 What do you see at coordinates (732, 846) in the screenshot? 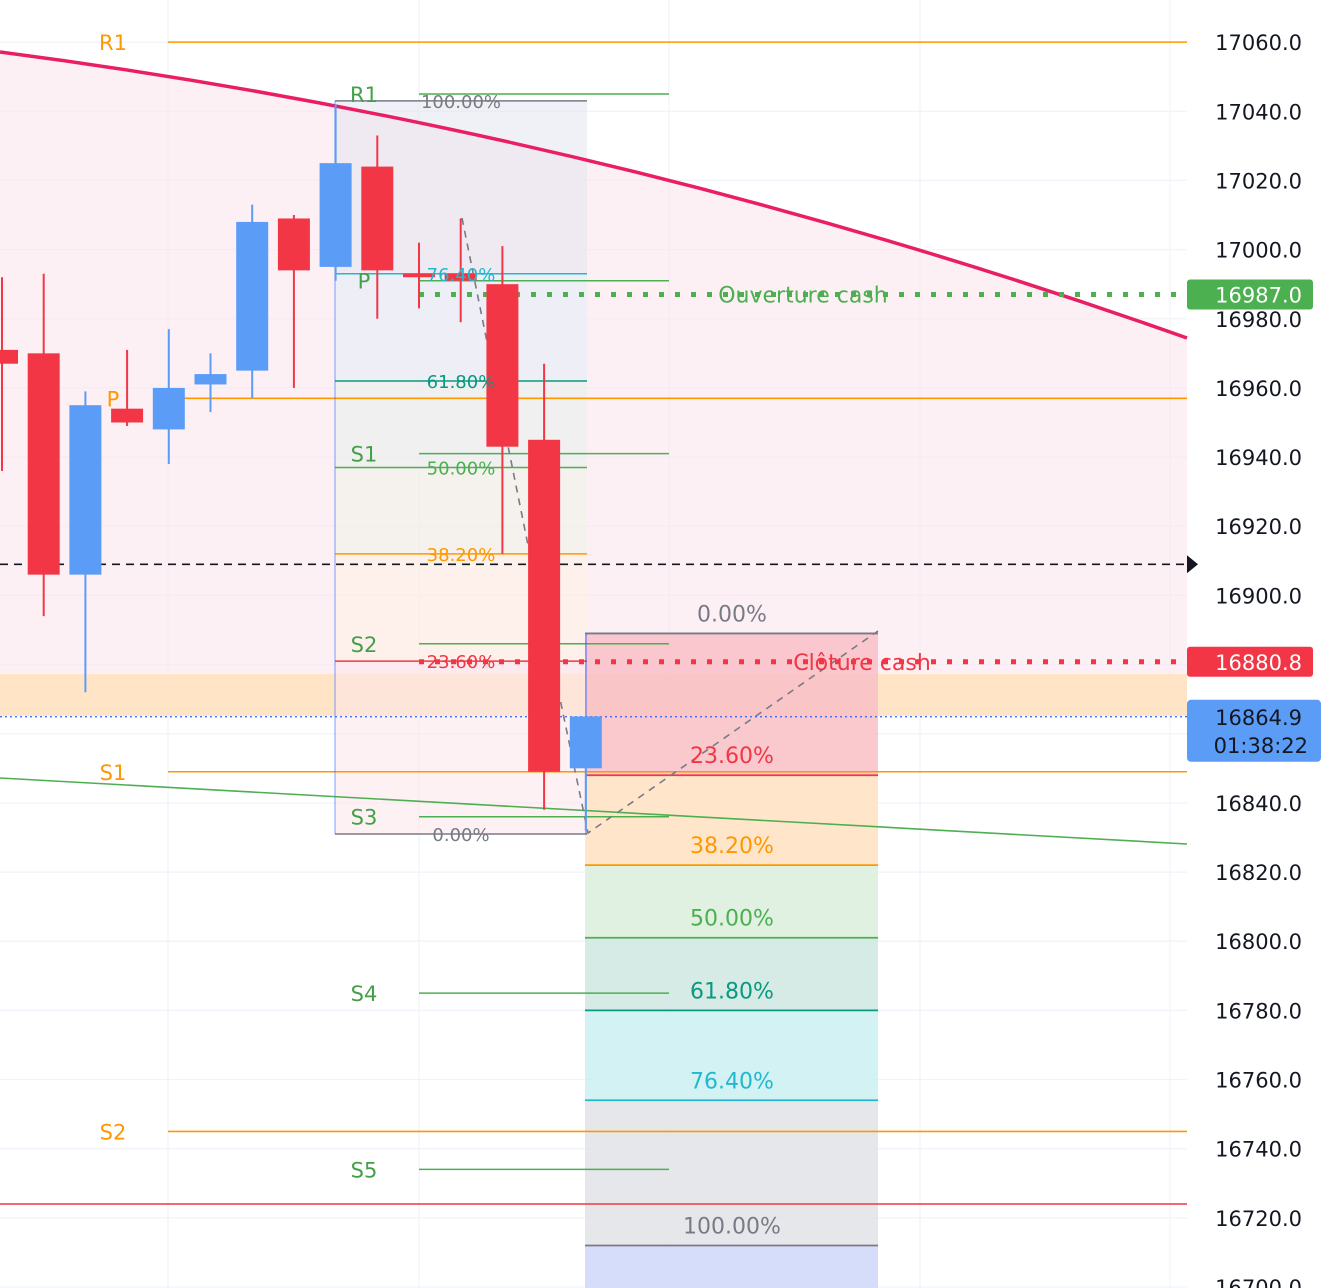
I see `fib-extension-label: 38.20%` at bounding box center [732, 846].